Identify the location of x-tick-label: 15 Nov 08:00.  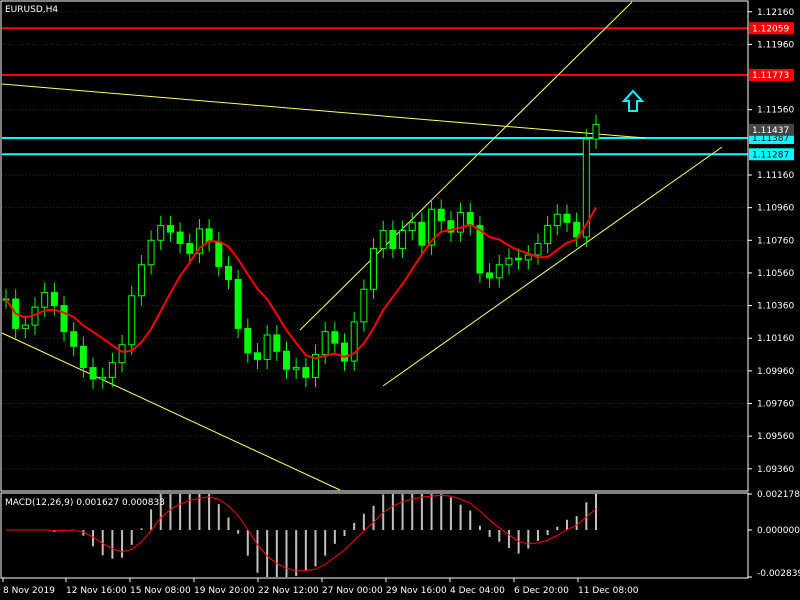
(160, 591).